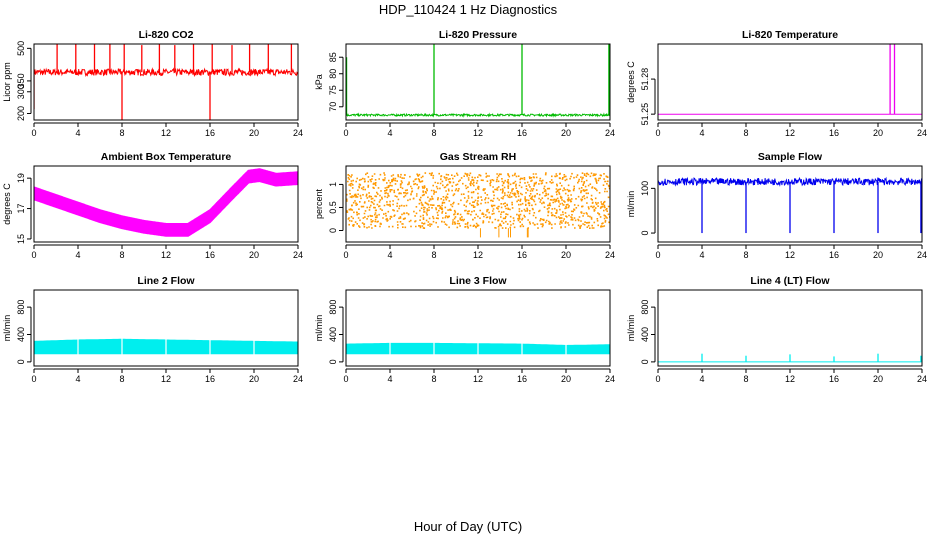  I want to click on y-tick-label: 19, so click(21, 178).